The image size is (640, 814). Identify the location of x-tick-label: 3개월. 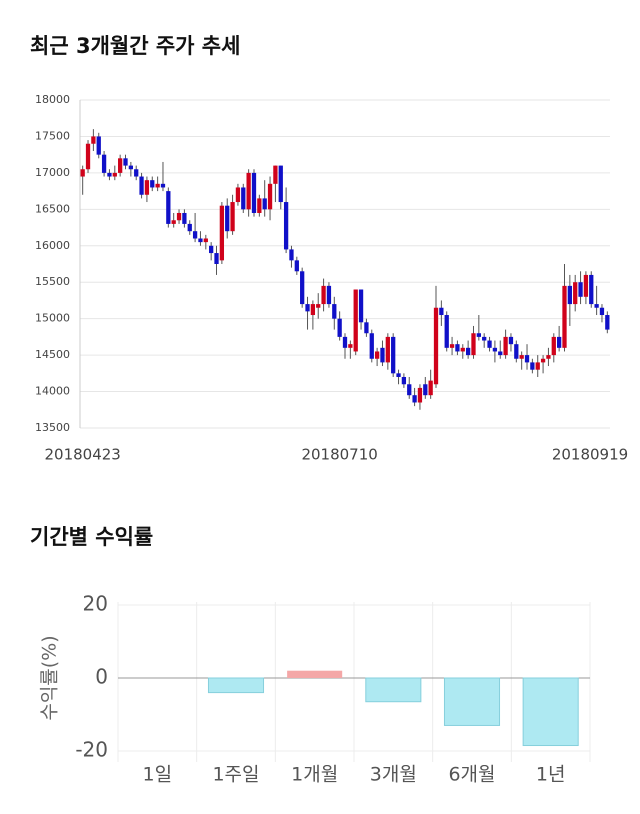
(393, 775).